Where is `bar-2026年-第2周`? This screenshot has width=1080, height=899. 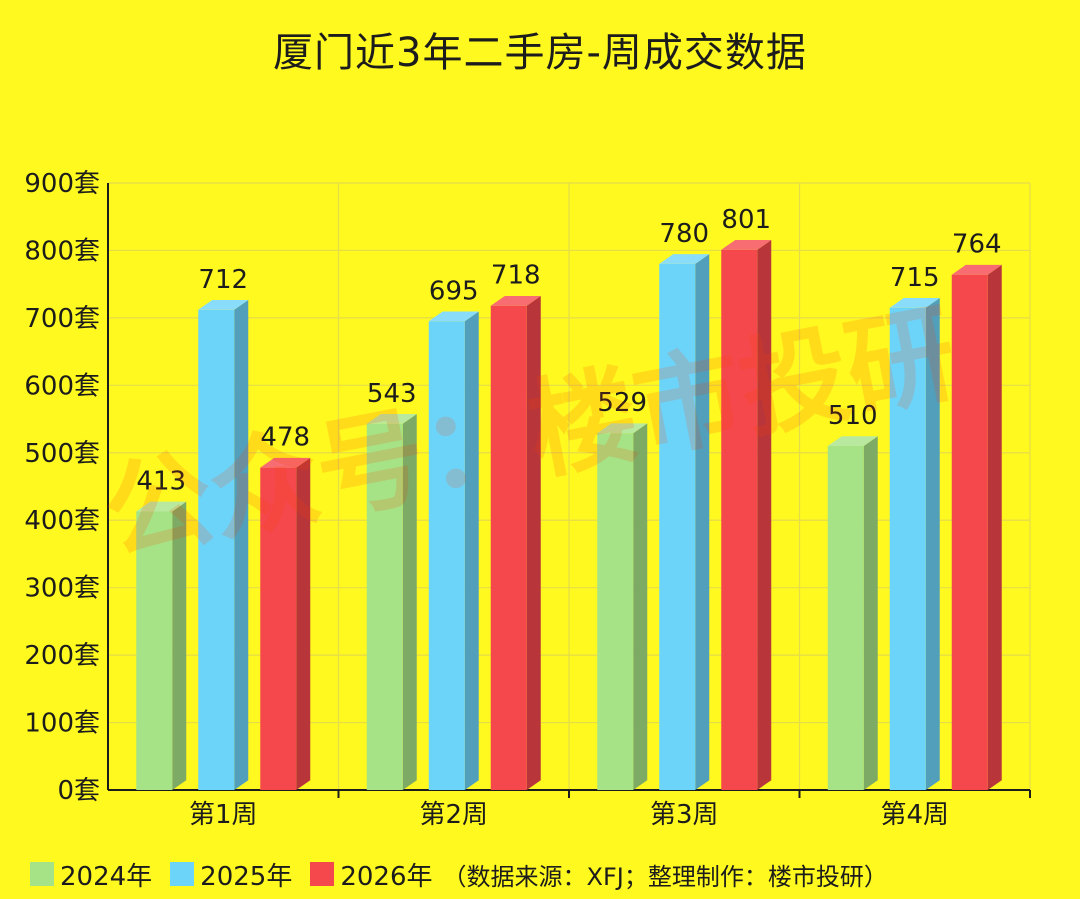 bar-2026年-第2周 is located at coordinates (515, 542).